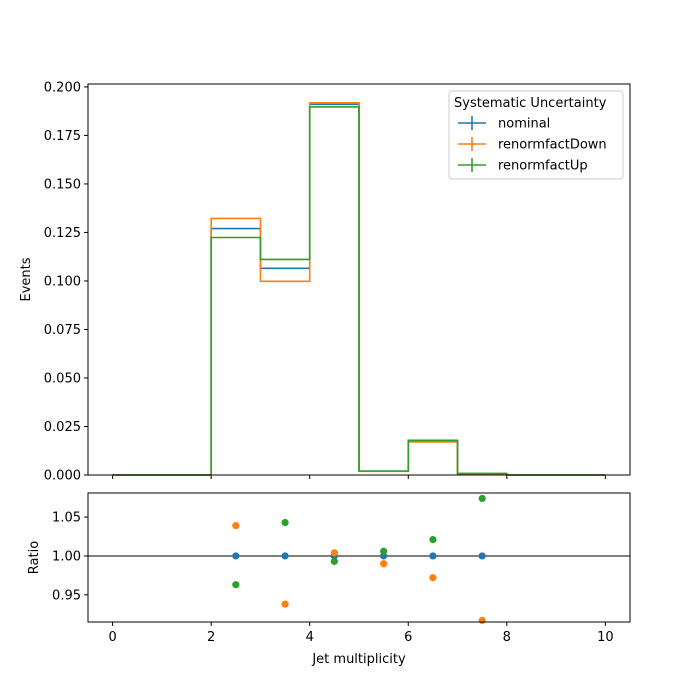 This screenshot has width=700, height=700. Describe the element at coordinates (524, 124) in the screenshot. I see `legend-label-nominal: nominal` at that location.